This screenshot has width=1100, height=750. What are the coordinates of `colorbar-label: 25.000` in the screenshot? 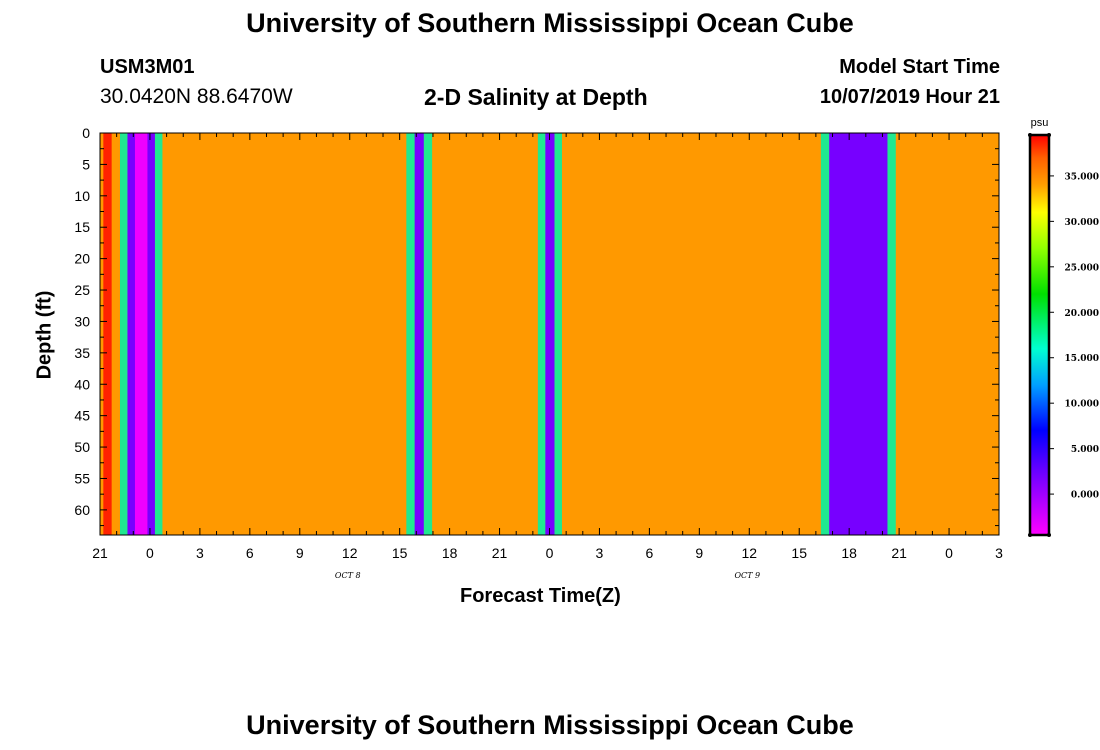 It's located at (1082, 268).